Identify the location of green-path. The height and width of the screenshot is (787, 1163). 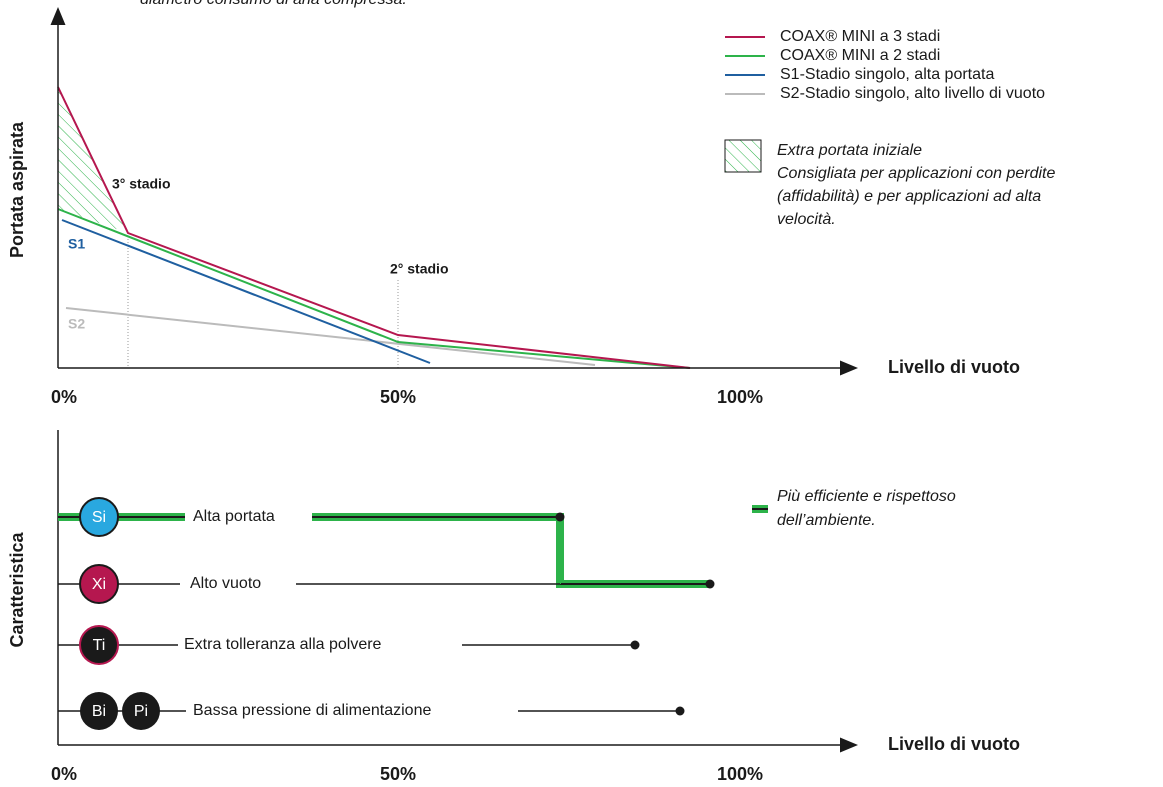
(384, 550).